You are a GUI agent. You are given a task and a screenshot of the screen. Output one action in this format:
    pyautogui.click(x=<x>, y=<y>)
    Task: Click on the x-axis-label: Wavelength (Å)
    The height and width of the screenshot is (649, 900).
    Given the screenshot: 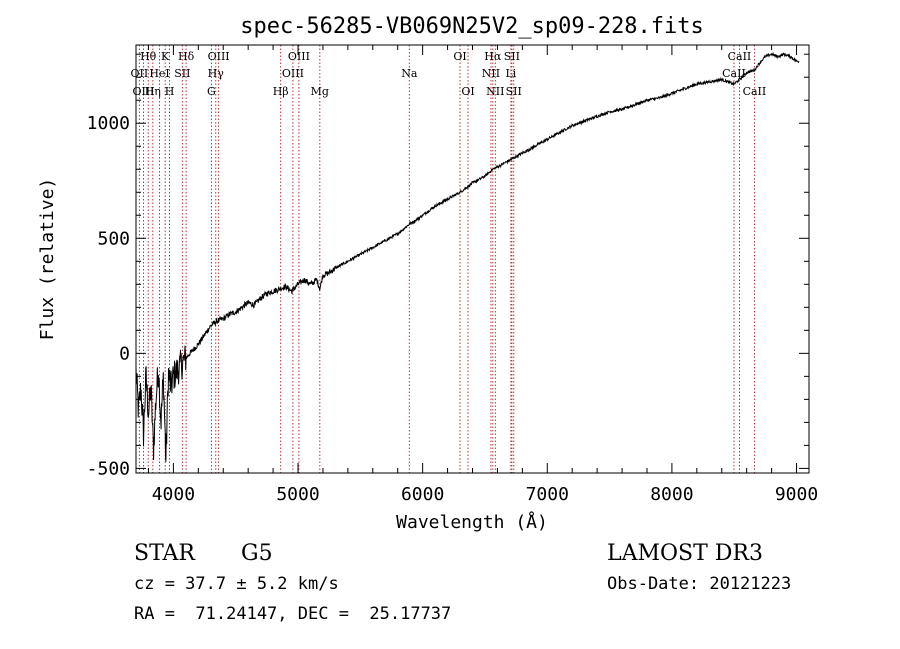 What is the action you would take?
    pyautogui.click(x=472, y=522)
    